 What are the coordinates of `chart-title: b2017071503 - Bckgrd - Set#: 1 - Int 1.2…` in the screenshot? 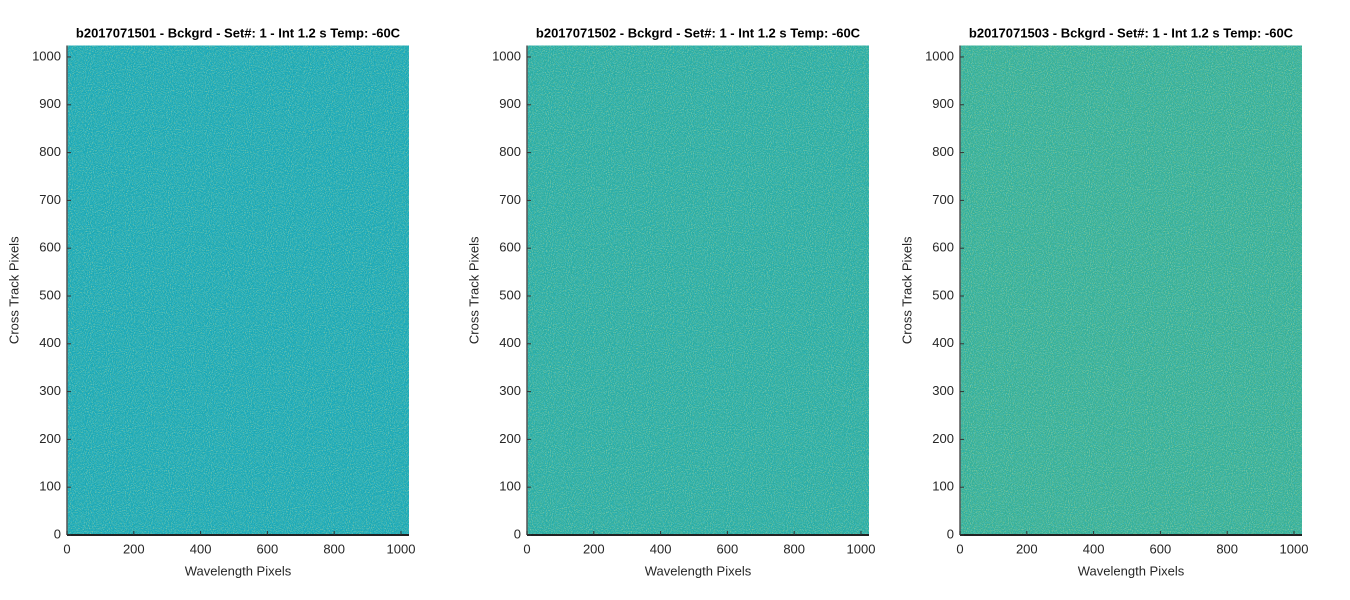 It's located at (1131, 32).